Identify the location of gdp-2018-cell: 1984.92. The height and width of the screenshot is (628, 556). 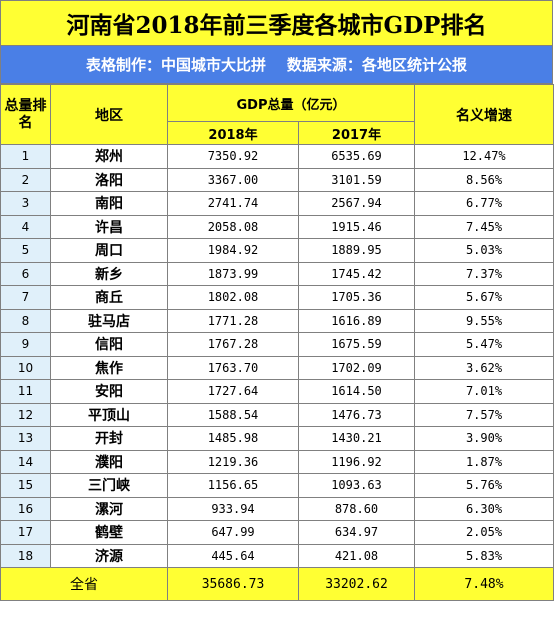
(233, 250).